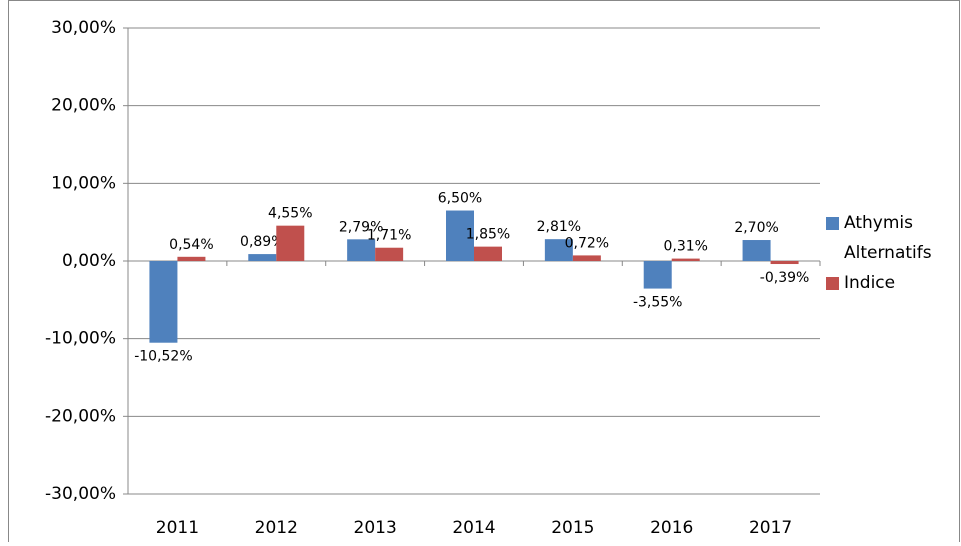 The height and width of the screenshot is (546, 961). Describe the element at coordinates (888, 238) in the screenshot. I see `legend-label: Athymis Alternatifs` at that location.